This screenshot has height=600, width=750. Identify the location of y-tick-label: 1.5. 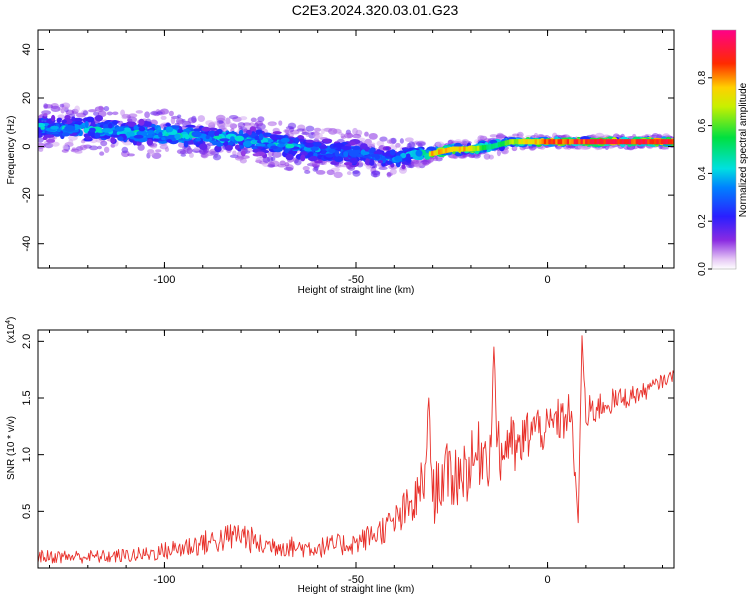
(27, 397).